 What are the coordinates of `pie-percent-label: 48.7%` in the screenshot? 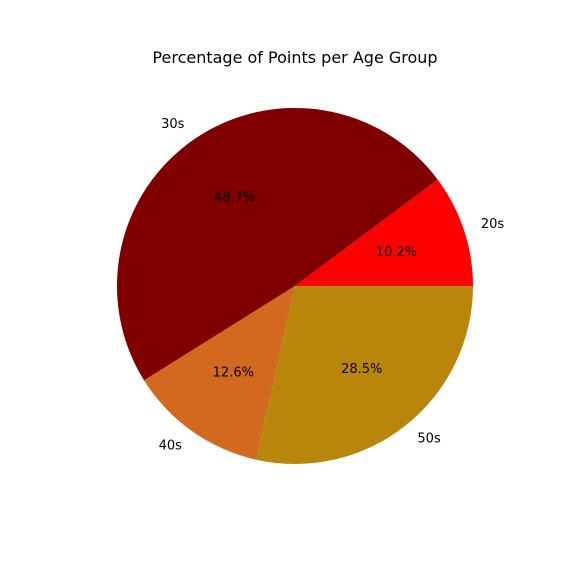 It's located at (234, 197).